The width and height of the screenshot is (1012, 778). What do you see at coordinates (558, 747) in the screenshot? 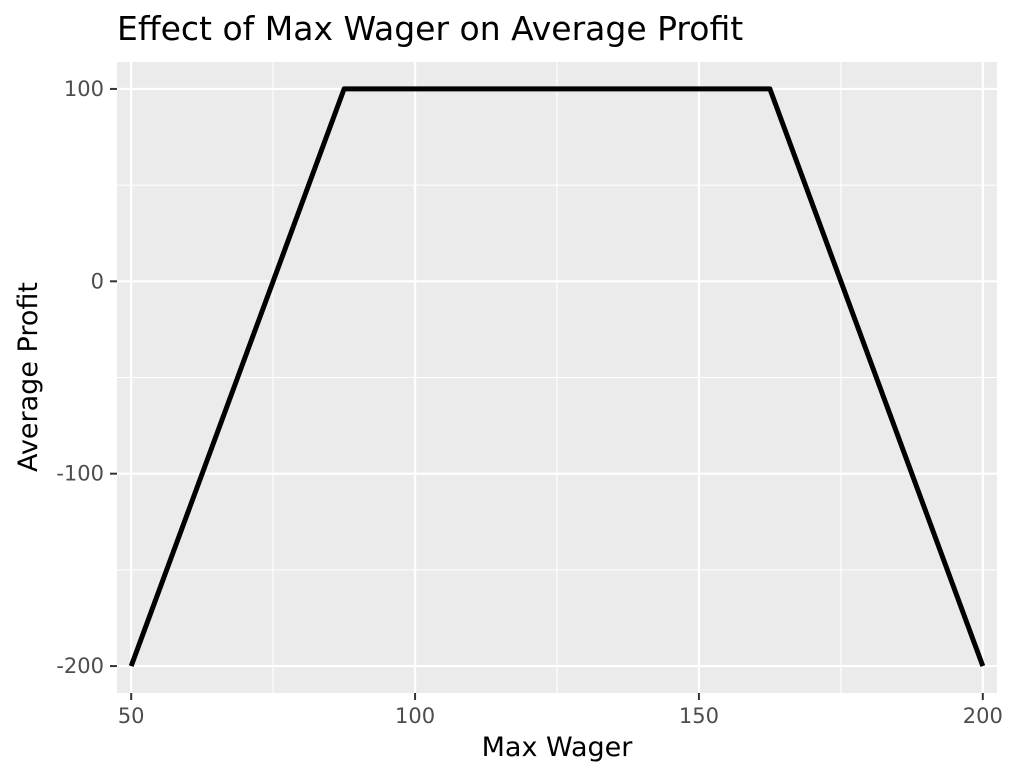
I see `x-axis-title: Max Wager` at bounding box center [558, 747].